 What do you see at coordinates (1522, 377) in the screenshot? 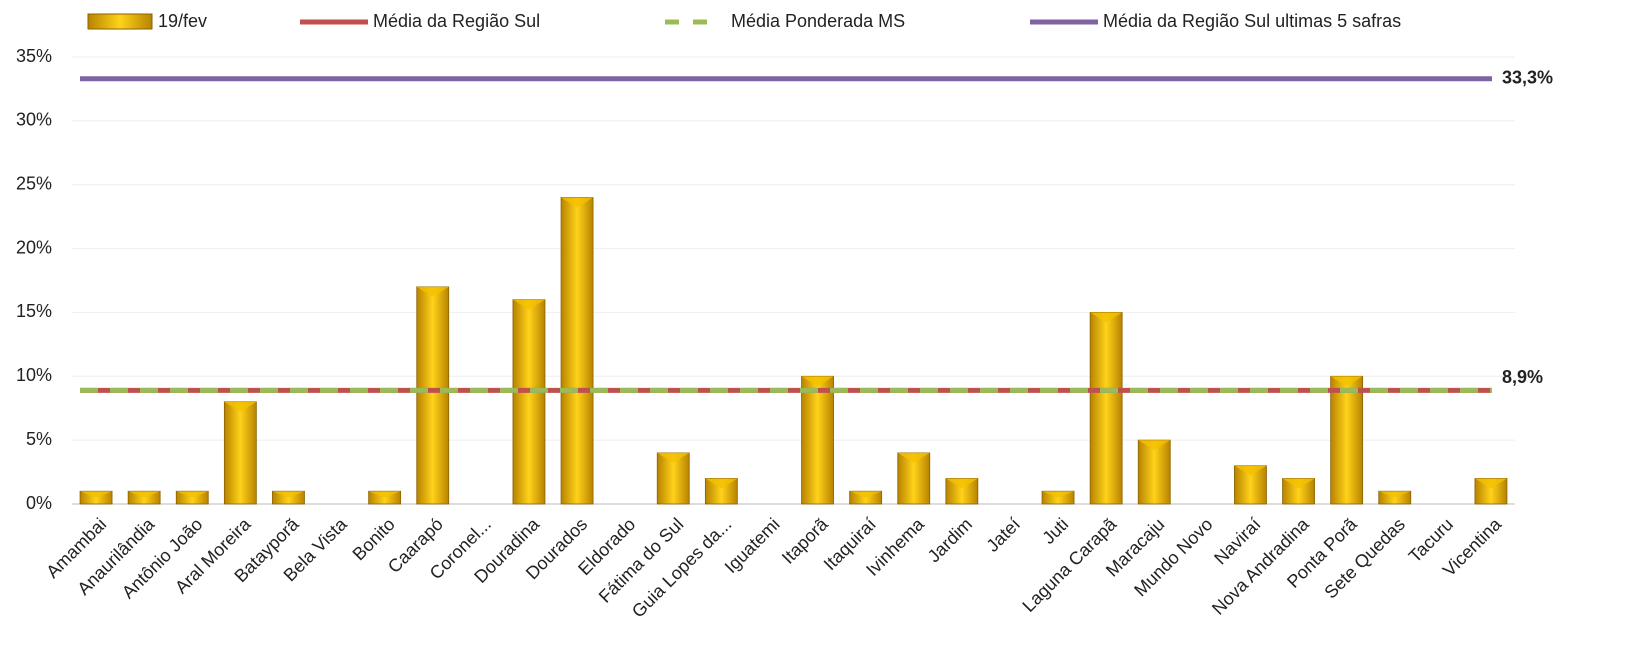
I see `line-label: 8,9%` at bounding box center [1522, 377].